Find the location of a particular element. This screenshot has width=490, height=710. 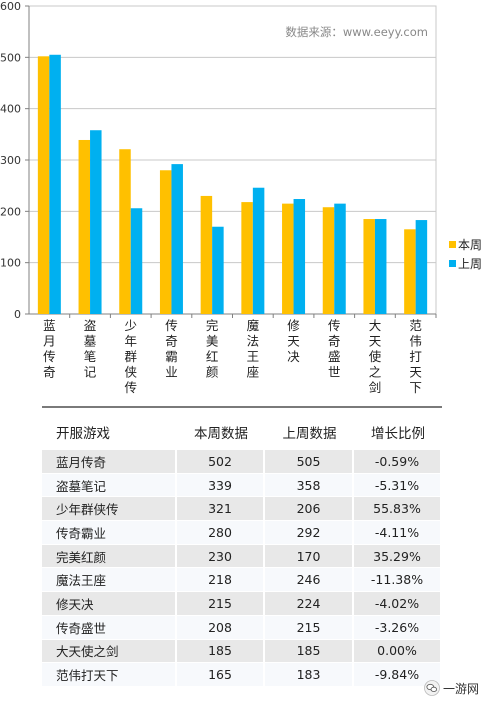

watermark-logo: 一游网 is located at coordinates (455, 688).